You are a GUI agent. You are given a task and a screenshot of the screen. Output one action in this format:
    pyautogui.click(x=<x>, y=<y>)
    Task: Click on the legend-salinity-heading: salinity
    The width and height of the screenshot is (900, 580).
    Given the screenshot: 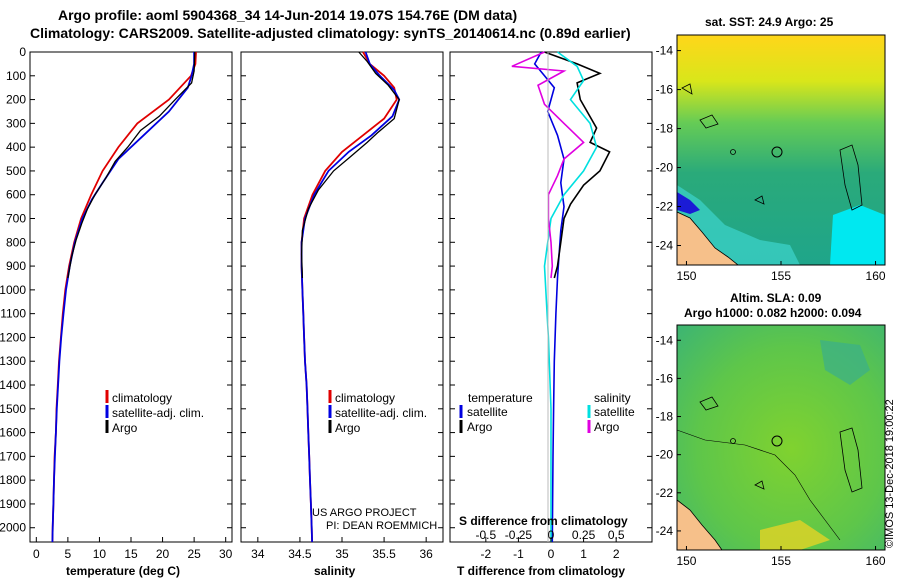 What is the action you would take?
    pyautogui.click(x=612, y=398)
    